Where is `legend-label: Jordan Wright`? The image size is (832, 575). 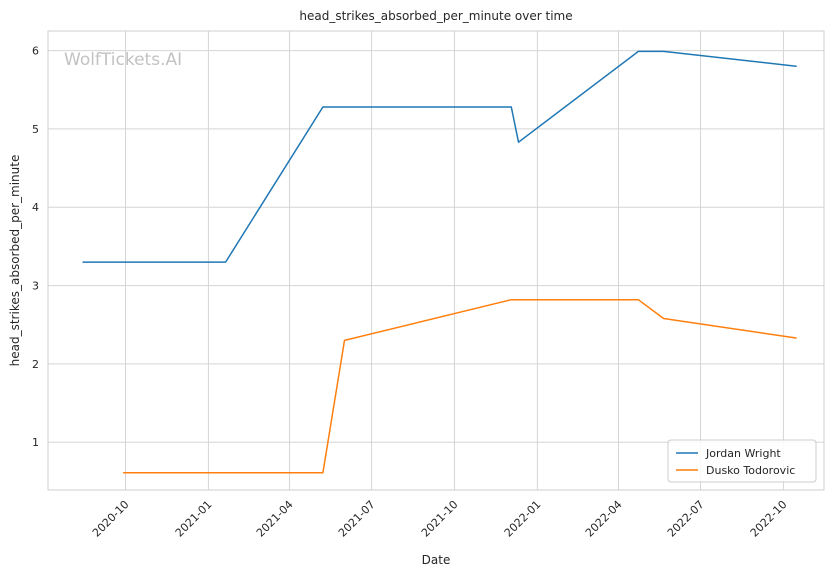 legend-label: Jordan Wright is located at coordinates (743, 453).